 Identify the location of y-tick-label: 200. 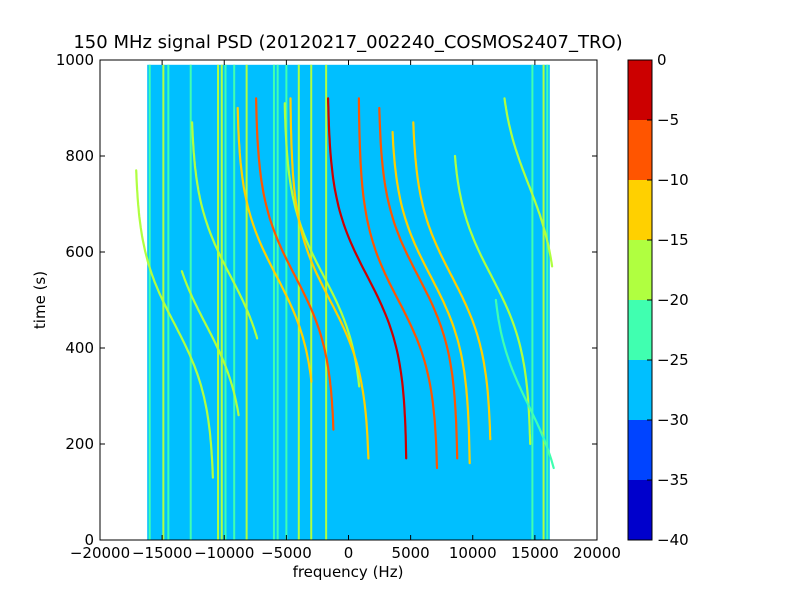
(79, 444).